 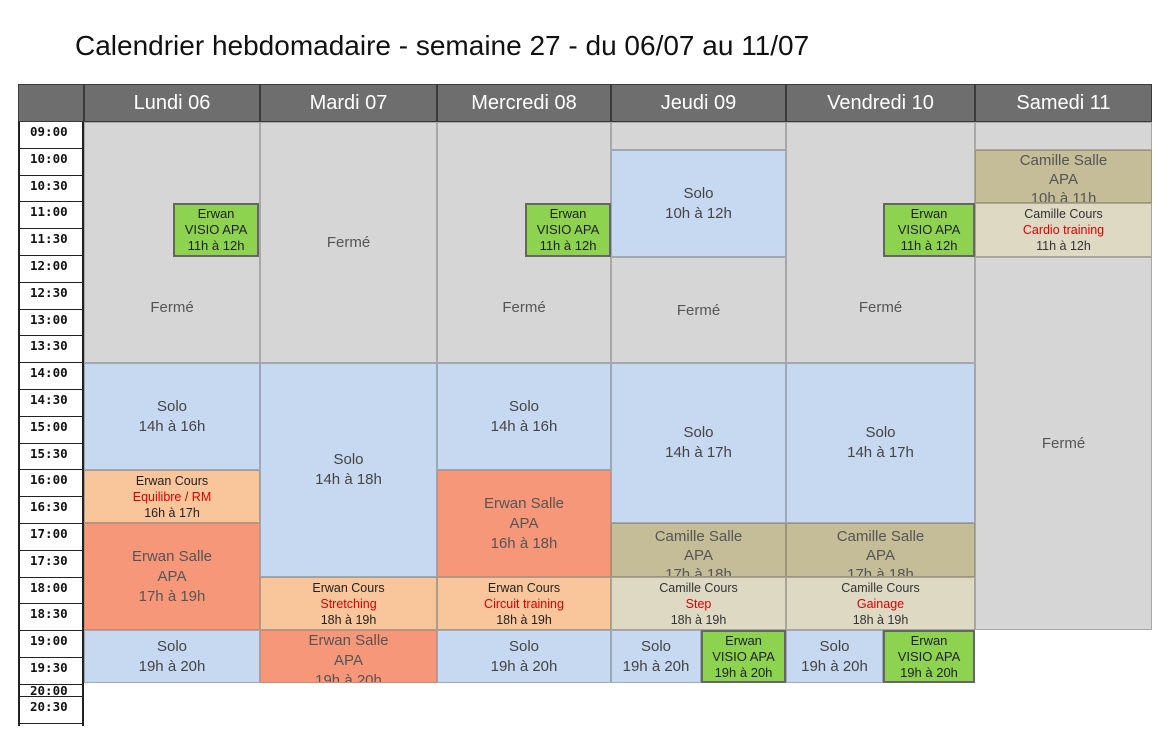 What do you see at coordinates (1063, 103) in the screenshot?
I see `day-header-samedi: Samedi 11` at bounding box center [1063, 103].